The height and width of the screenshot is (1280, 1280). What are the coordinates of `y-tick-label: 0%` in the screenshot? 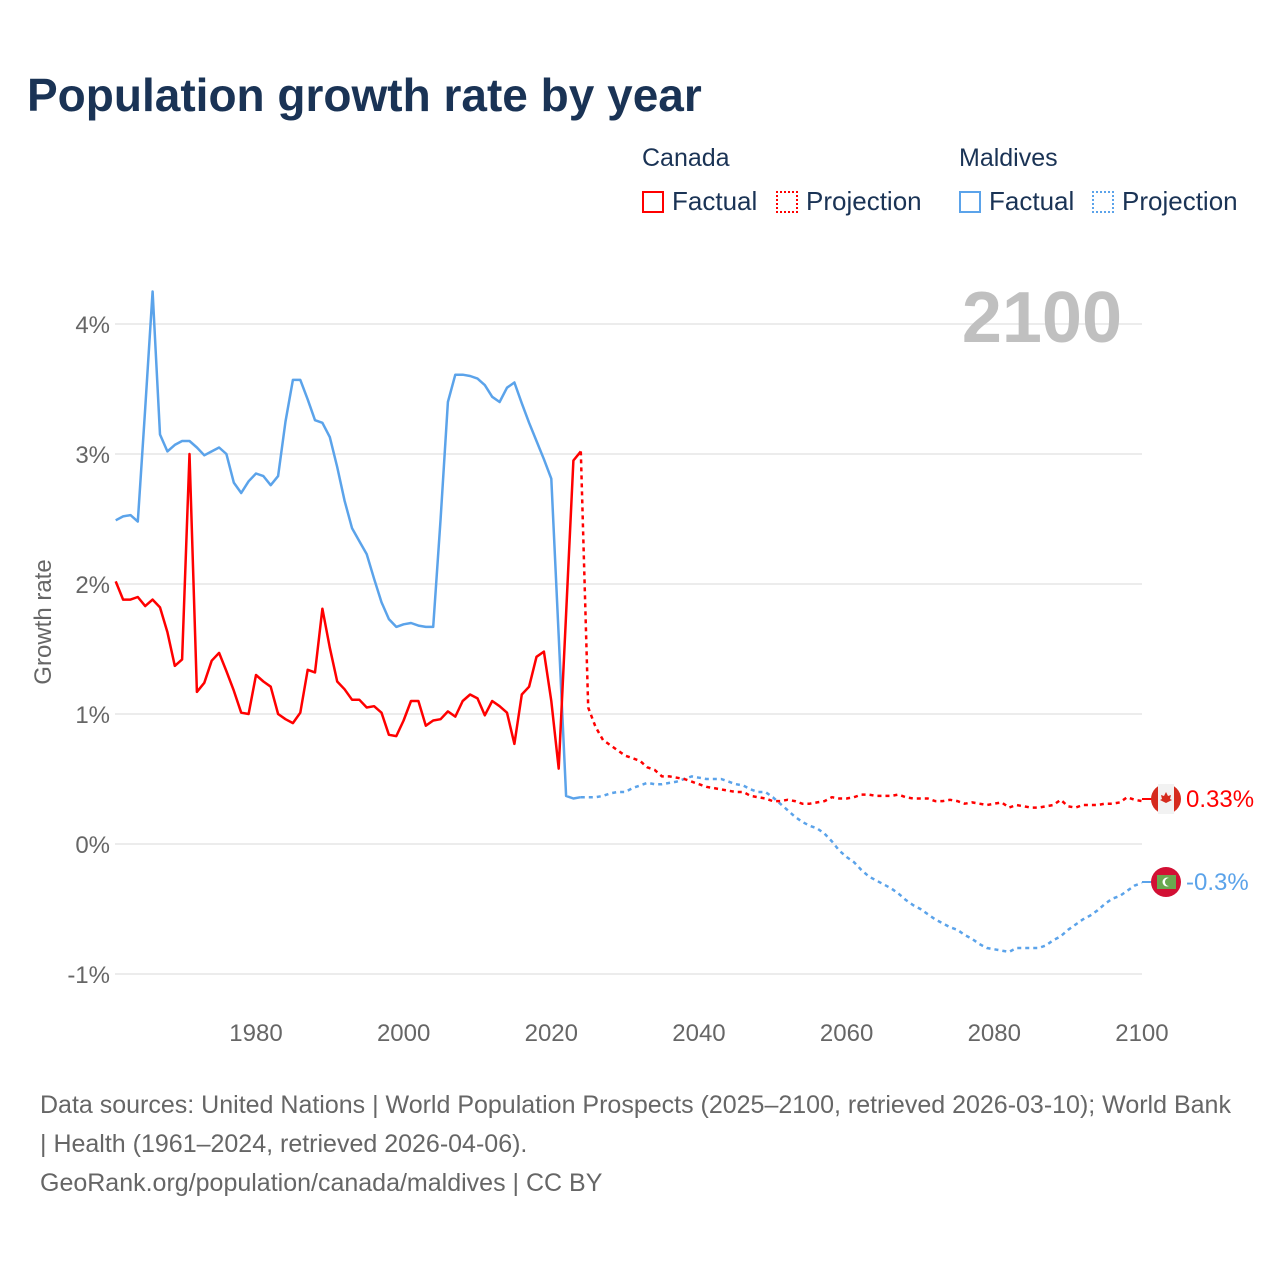 It's located at (92, 845).